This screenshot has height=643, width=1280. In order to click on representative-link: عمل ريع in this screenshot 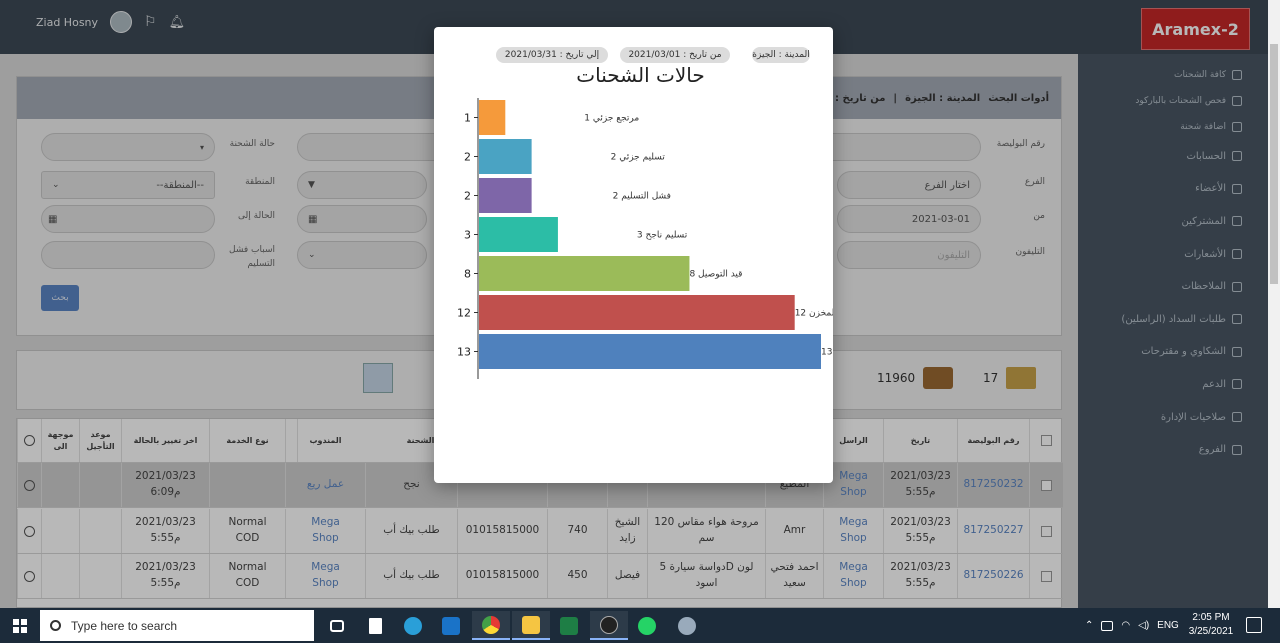, I will do `click(325, 485)`.